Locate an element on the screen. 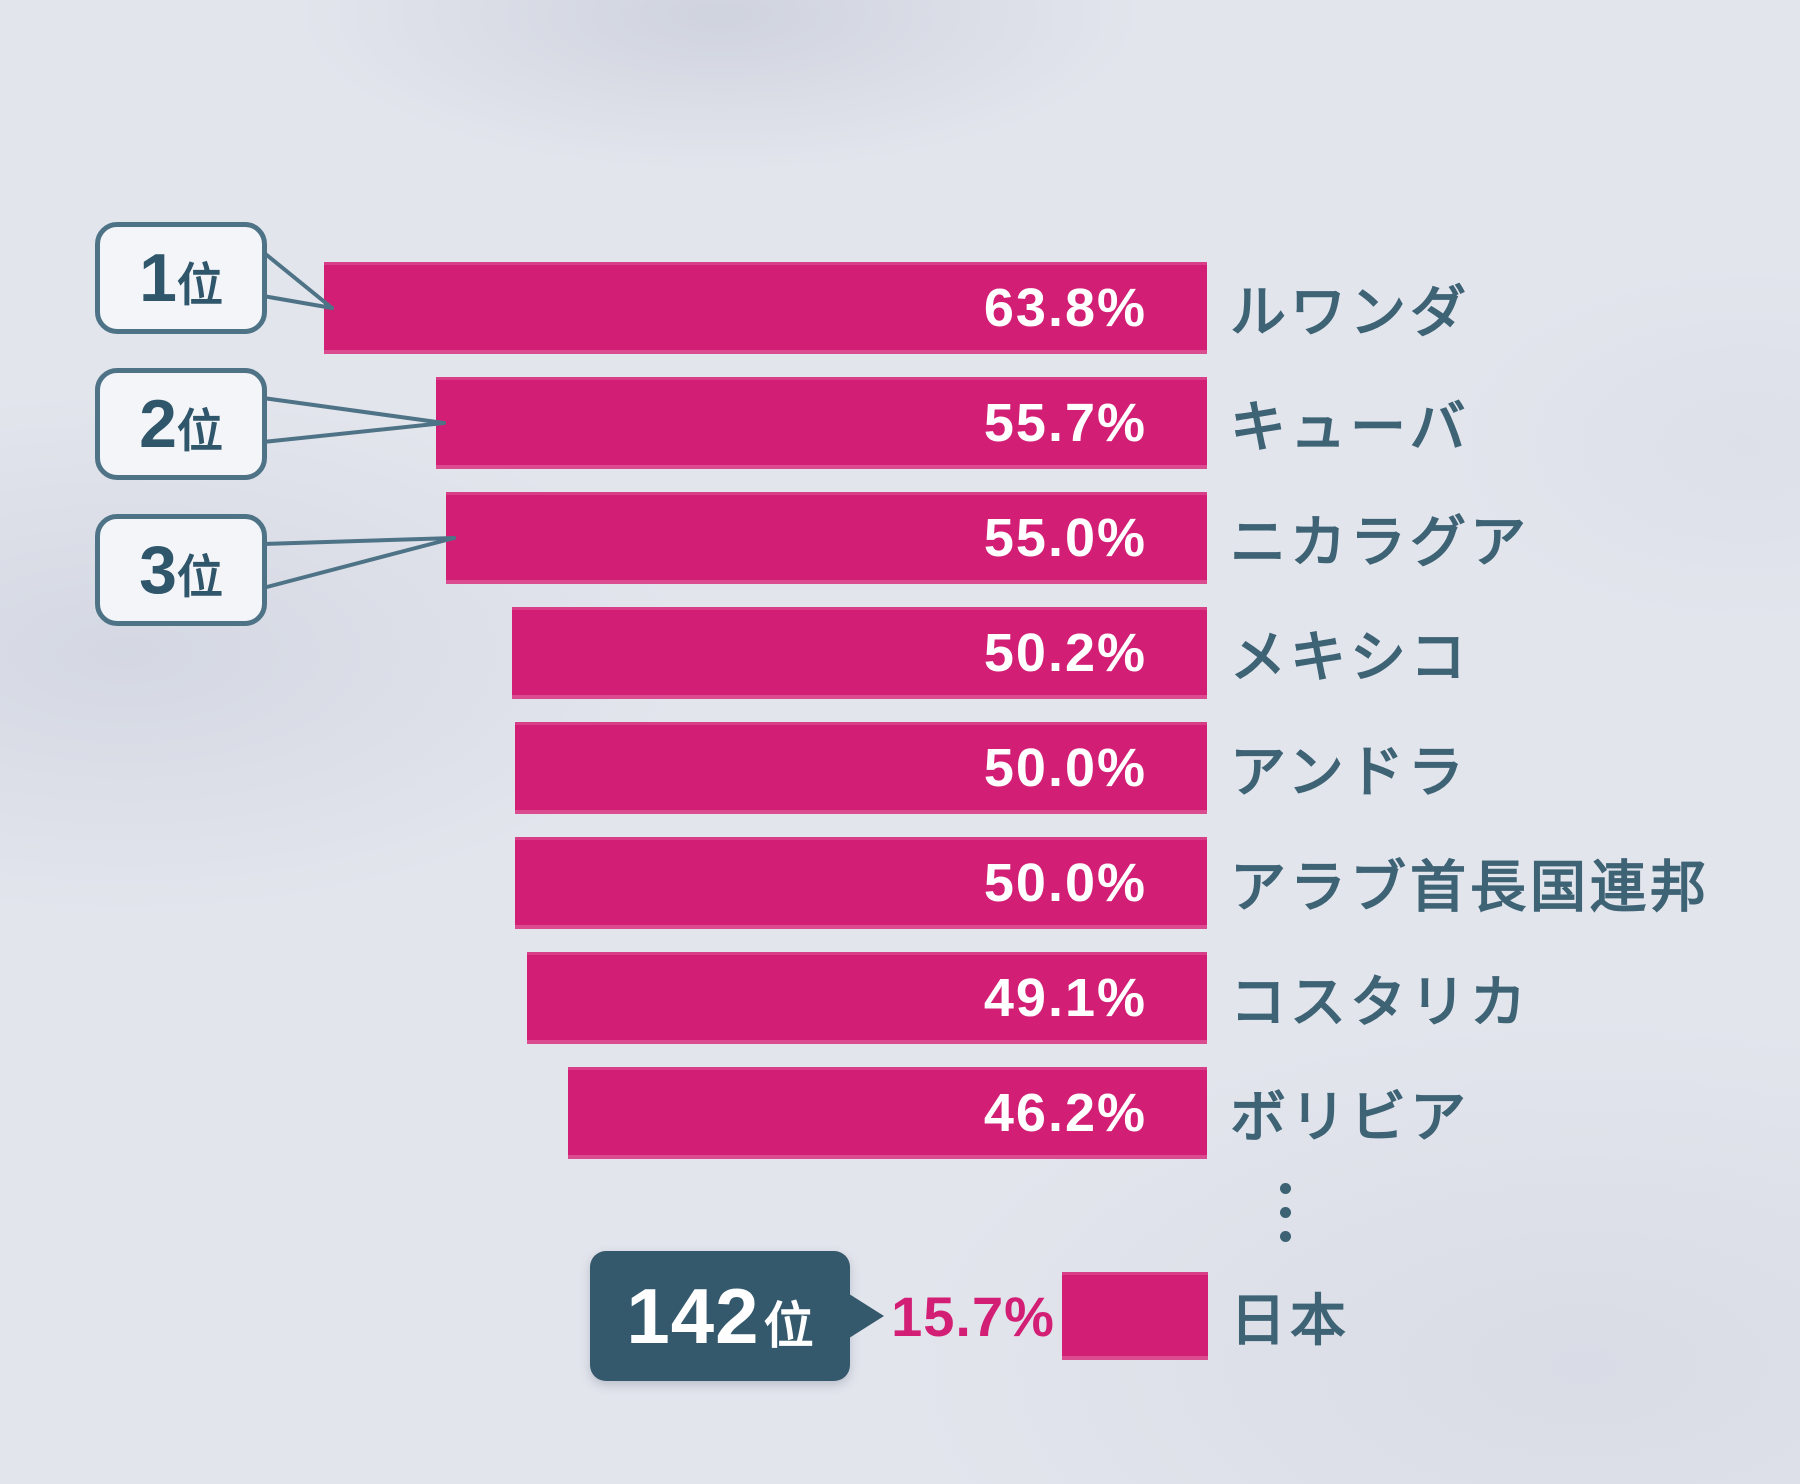  rank-callout-bubble: 3 位 is located at coordinates (181, 570).